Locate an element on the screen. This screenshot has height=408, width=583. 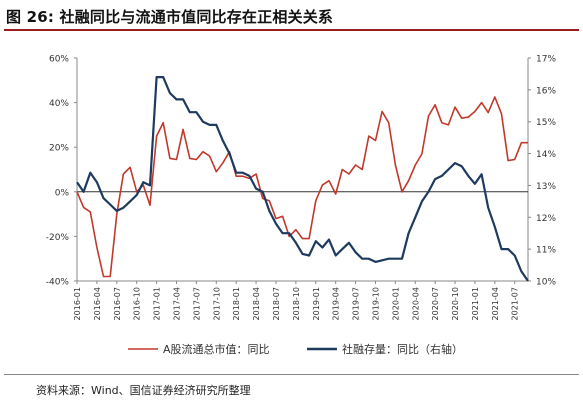
y-right-tick-label: 14% is located at coordinates (546, 155).